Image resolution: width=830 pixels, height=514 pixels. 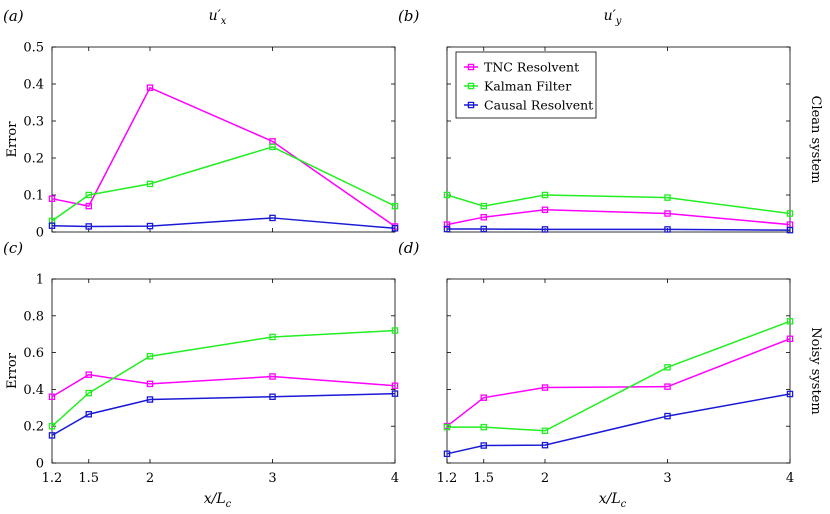 What do you see at coordinates (545, 478) in the screenshot?
I see `x-tick-label: 2` at bounding box center [545, 478].